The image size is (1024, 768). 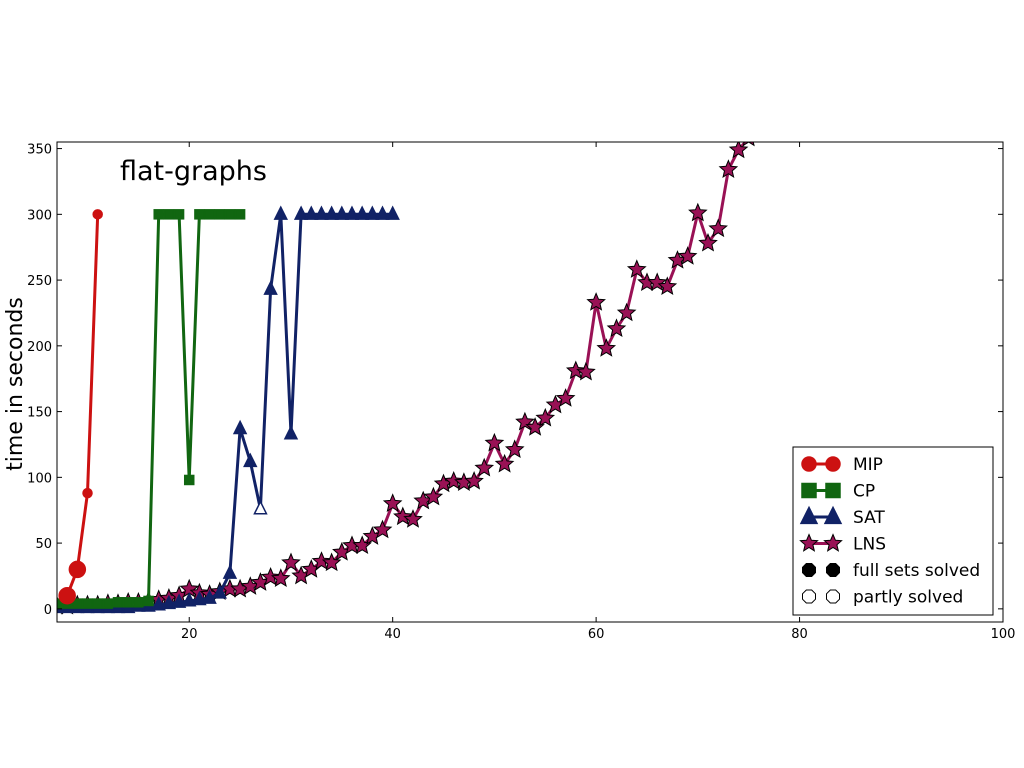 I want to click on legend-item: MIP, so click(x=842, y=465).